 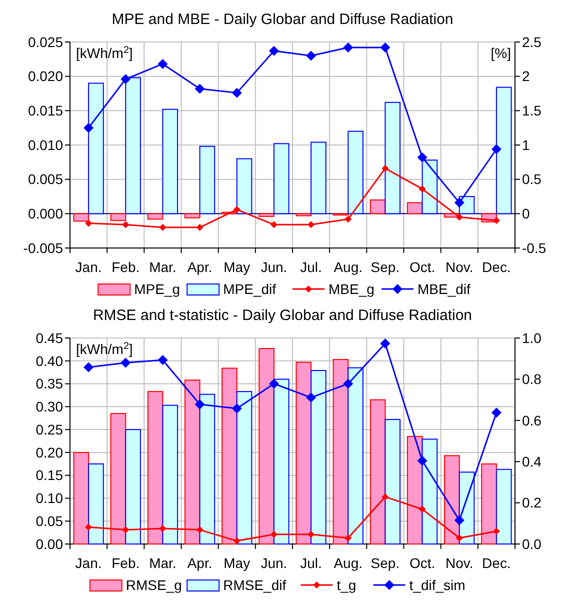 I want to click on x-tick-label: Jan., so click(x=88, y=563).